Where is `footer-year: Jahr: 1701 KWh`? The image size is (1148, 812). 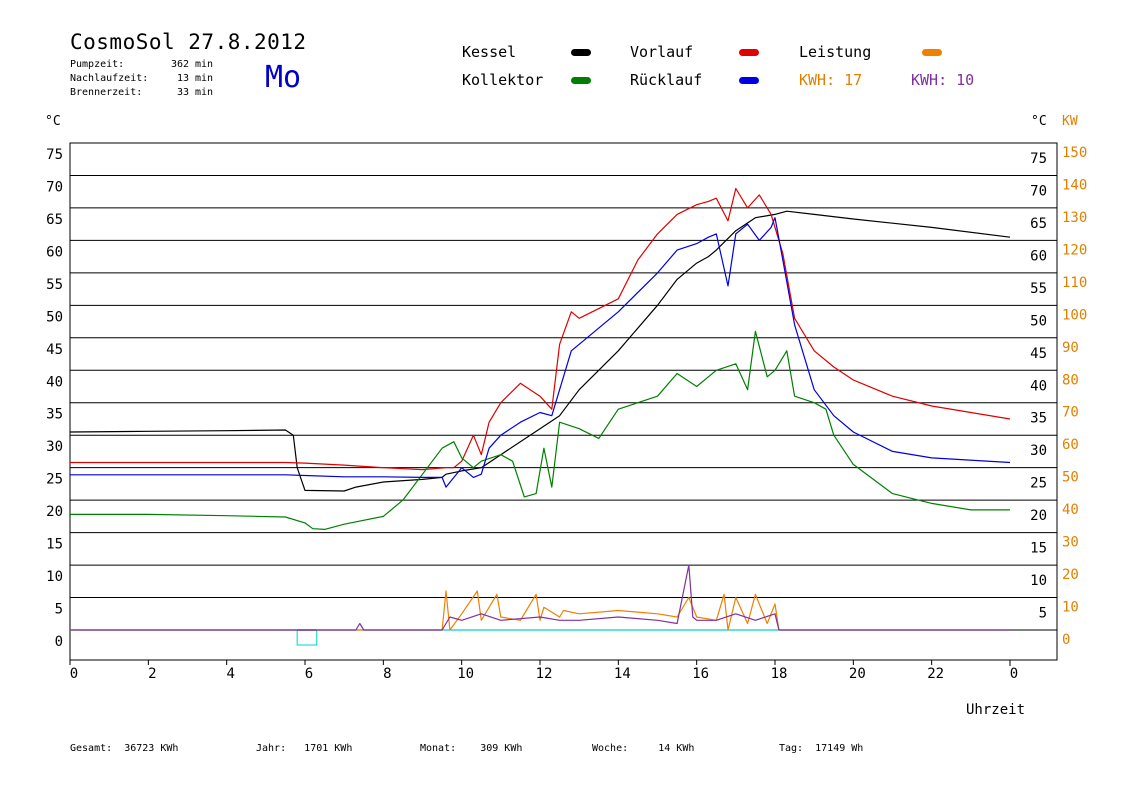
footer-year: Jahr: 1701 KWh is located at coordinates (304, 748).